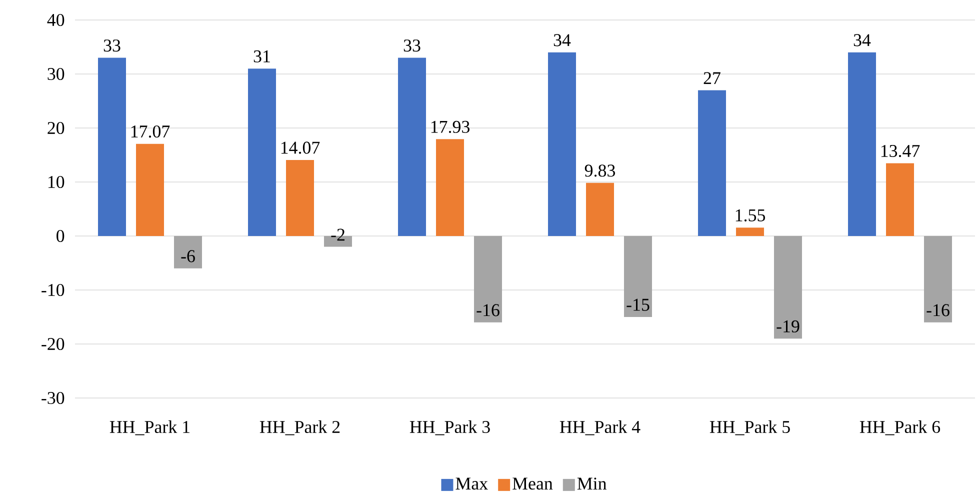  What do you see at coordinates (56, 128) in the screenshot?
I see `y-tick-label: 20` at bounding box center [56, 128].